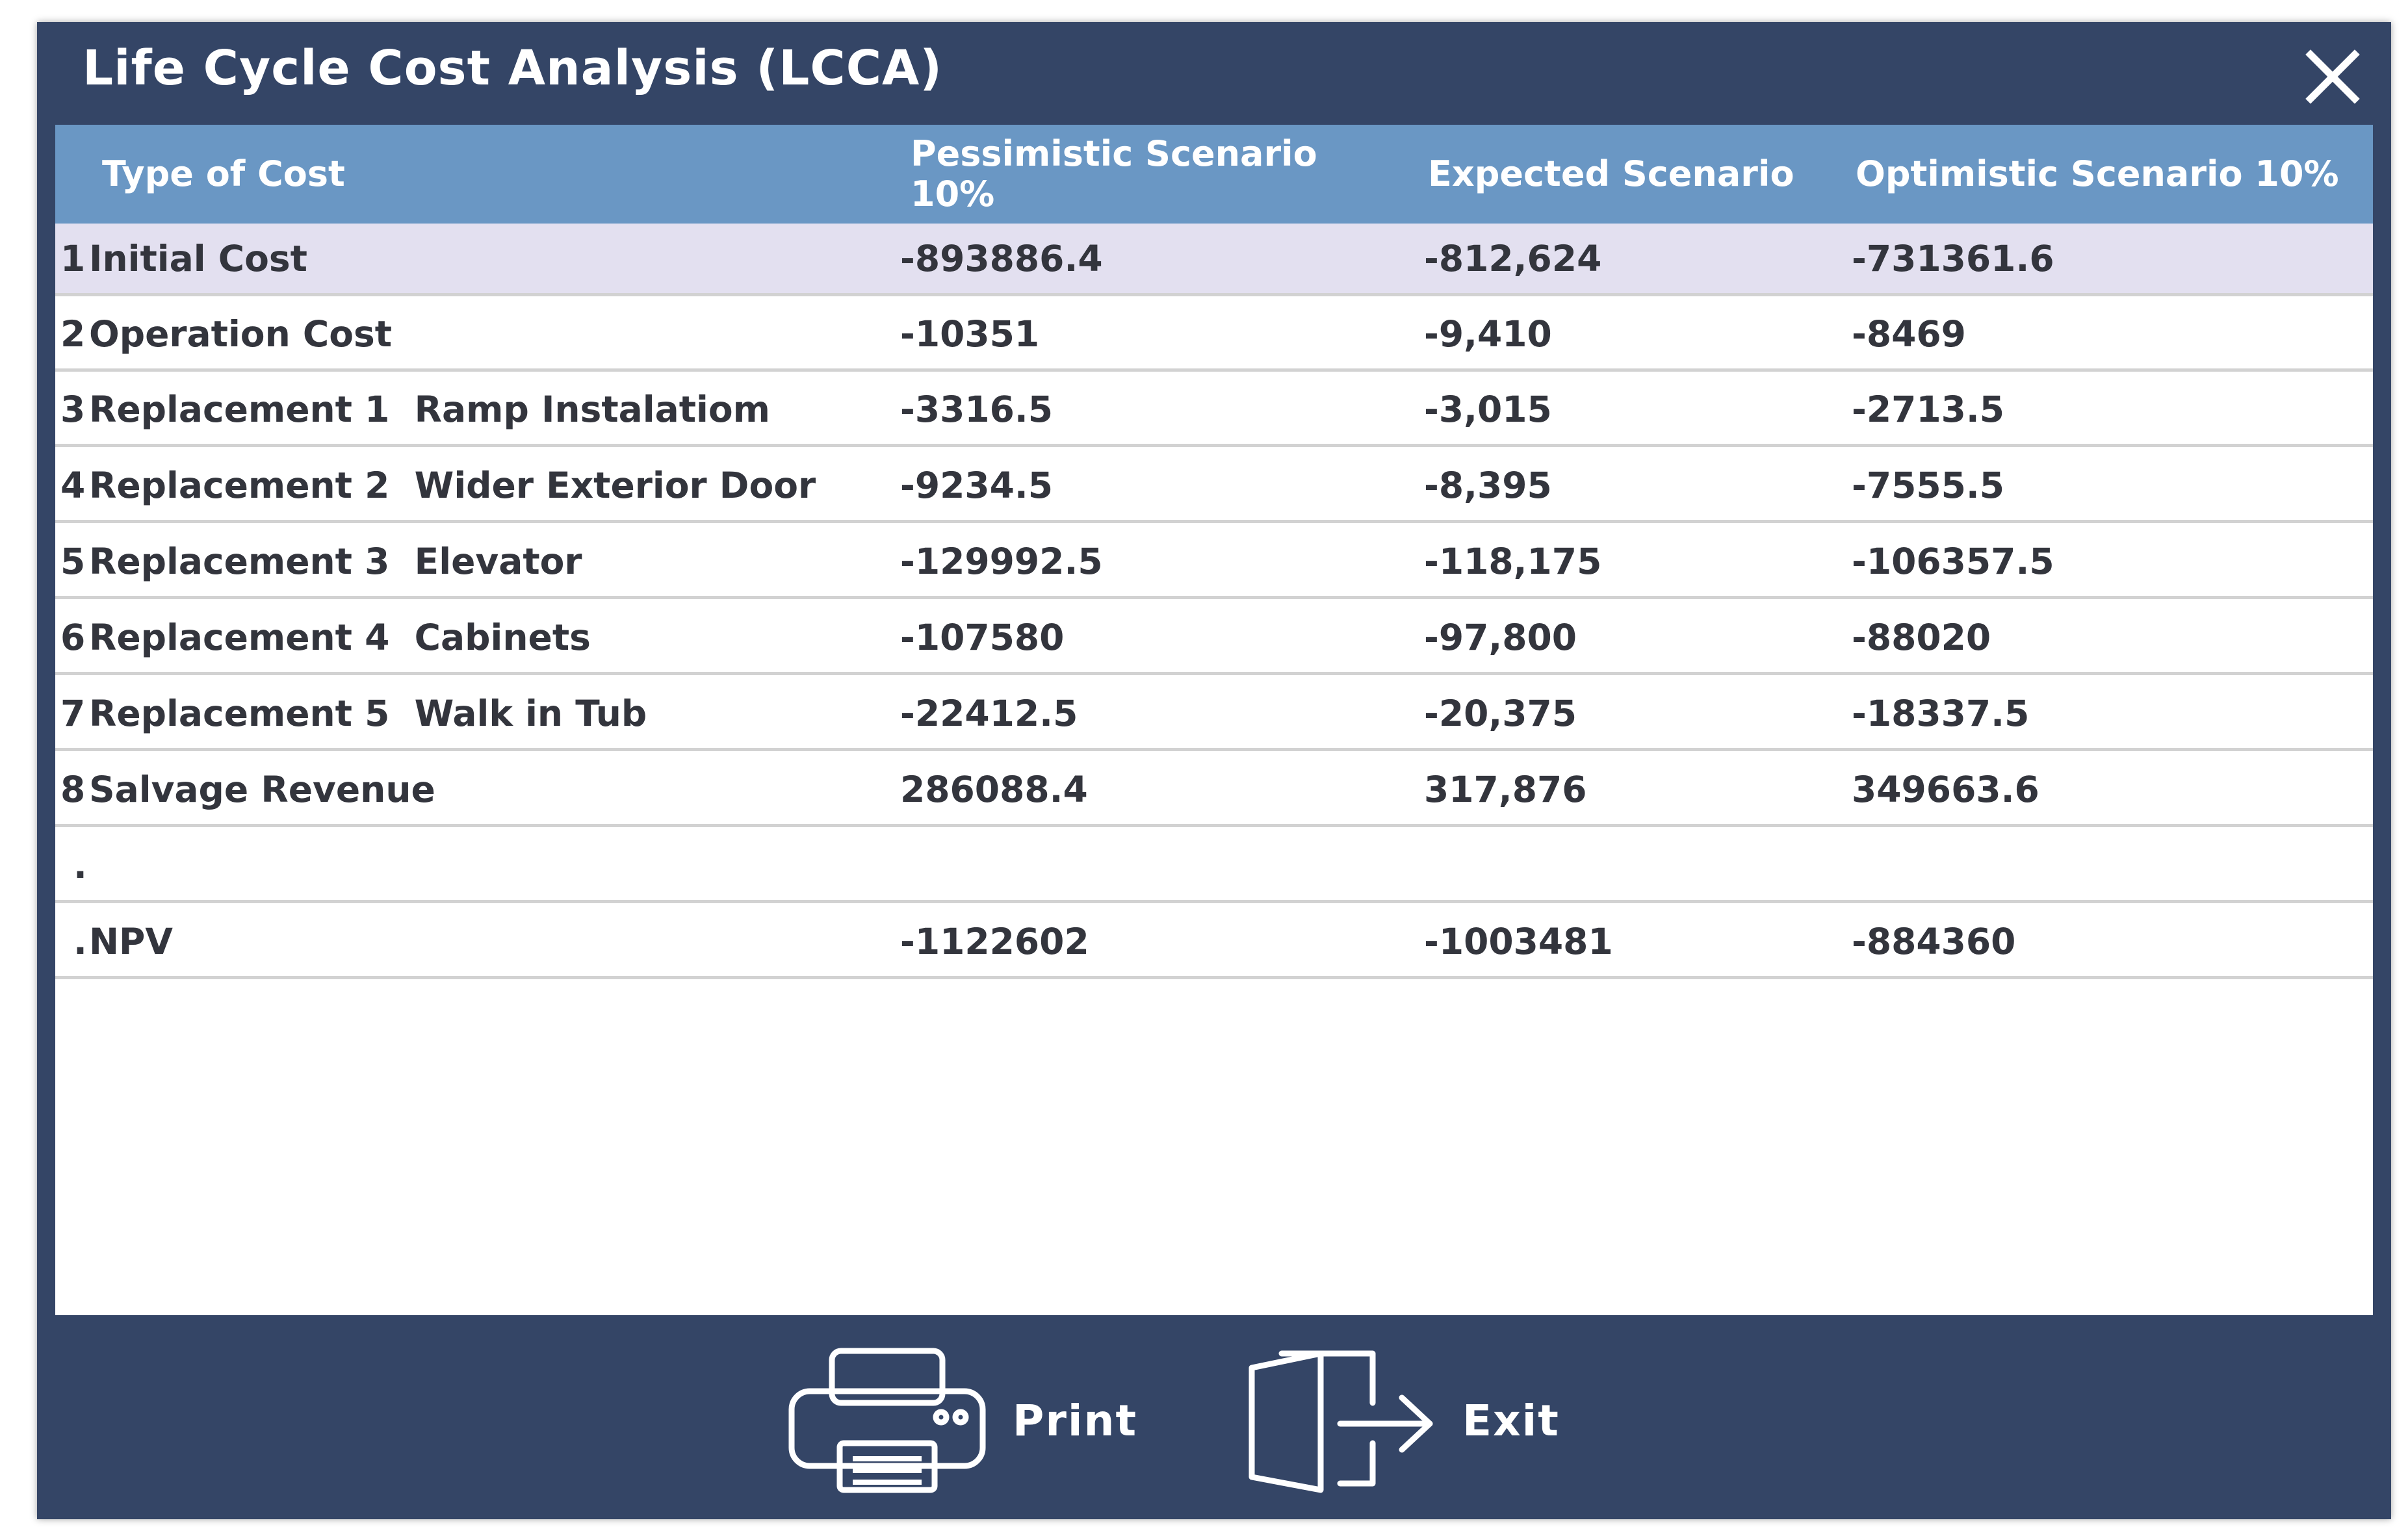 The image size is (2408, 1540). I want to click on cell-expected: -97,800, so click(1500, 637).